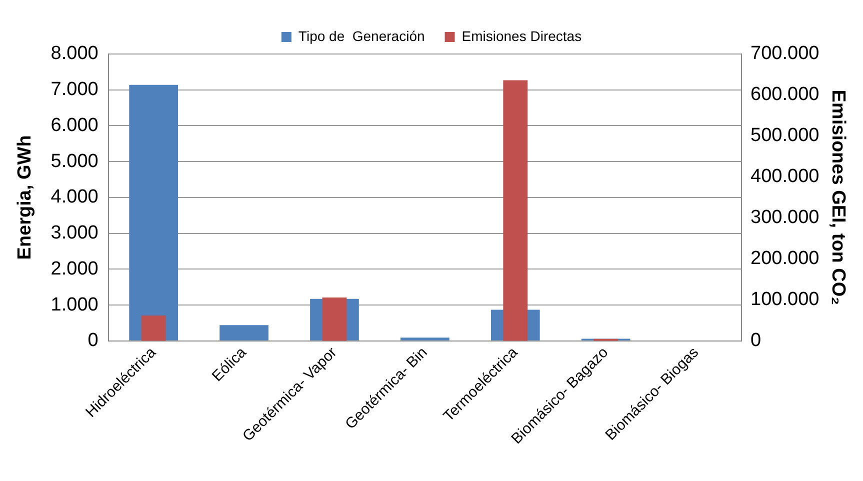 Image resolution: width=863 pixels, height=481 pixels. What do you see at coordinates (74, 197) in the screenshot?
I see `y-tick-label: 4.000` at bounding box center [74, 197].